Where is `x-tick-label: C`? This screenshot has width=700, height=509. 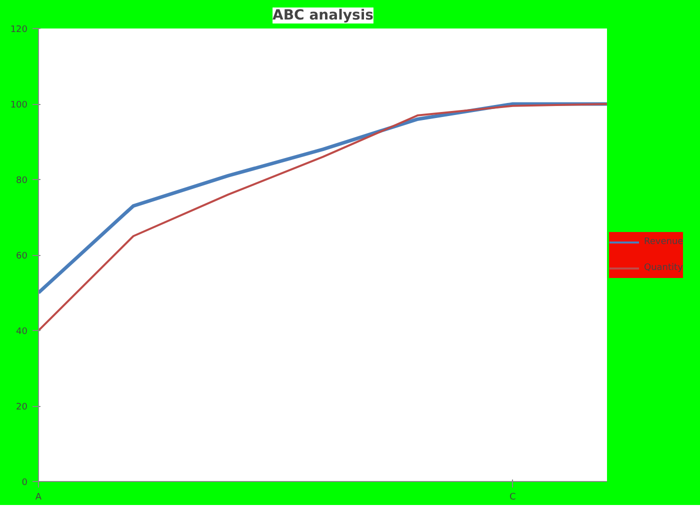 x-tick-label: C is located at coordinates (513, 497).